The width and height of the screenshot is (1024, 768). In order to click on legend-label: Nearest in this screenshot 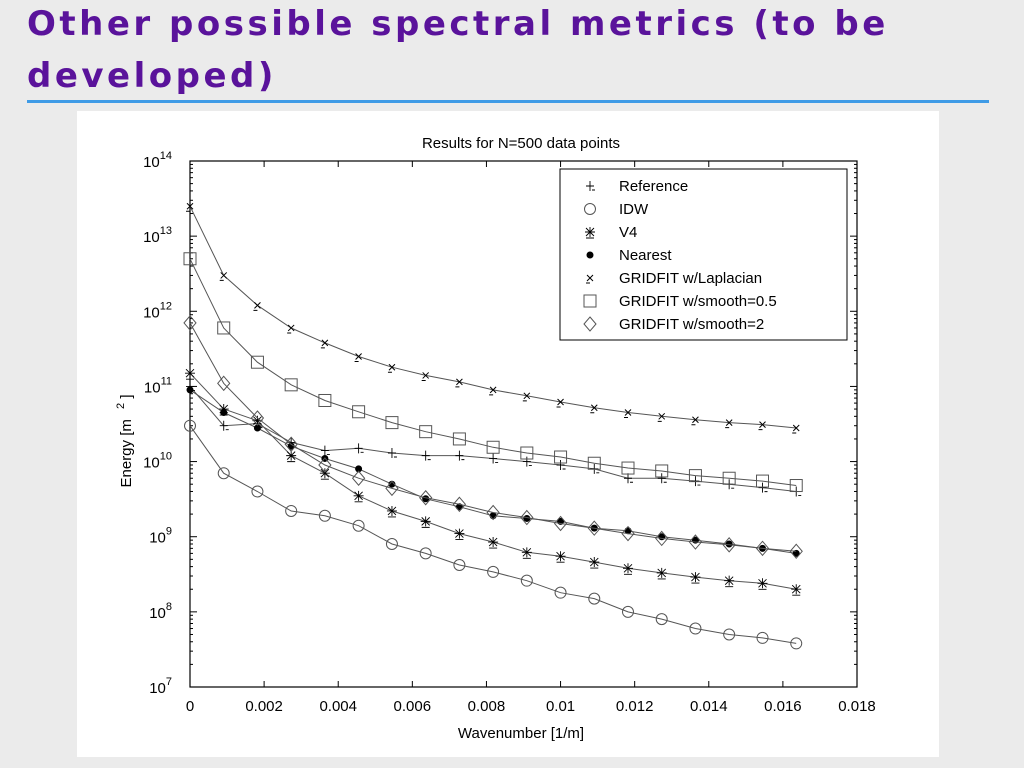, I will do `click(645, 255)`.